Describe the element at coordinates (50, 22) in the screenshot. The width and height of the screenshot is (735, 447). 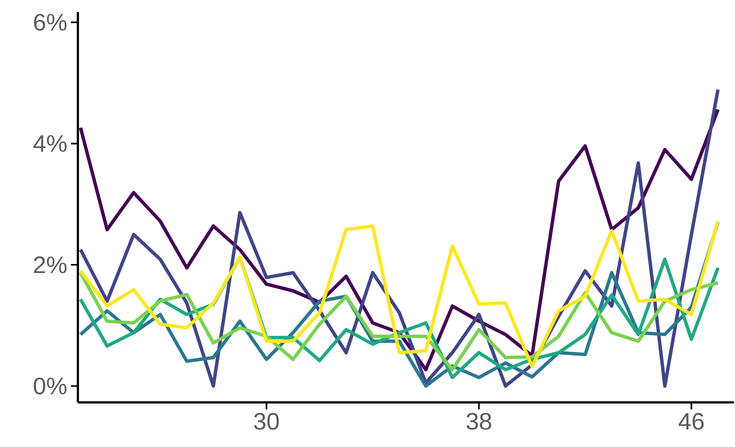
I see `y-tick-label: 6%` at that location.